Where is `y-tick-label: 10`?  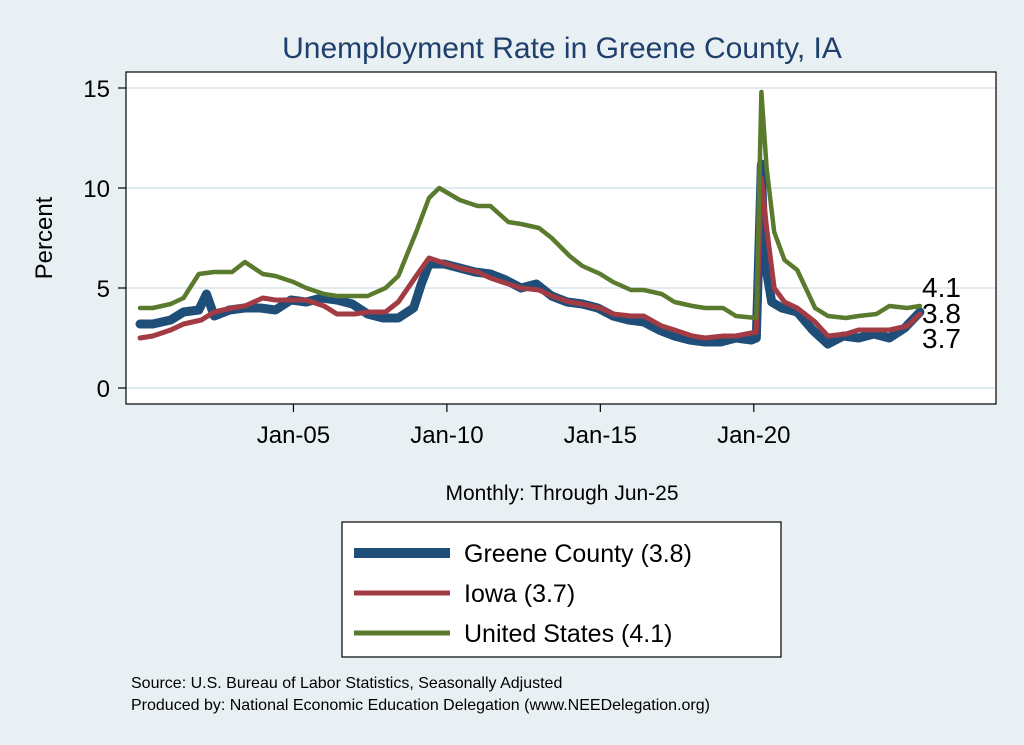 y-tick-label: 10 is located at coordinates (96, 189).